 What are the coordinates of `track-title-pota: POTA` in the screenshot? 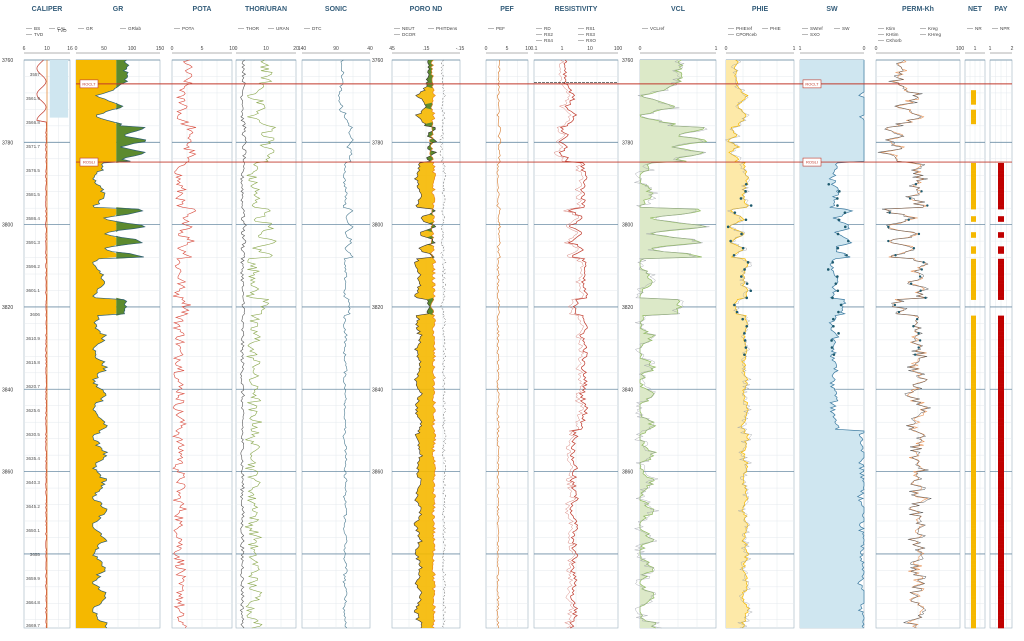 It's located at (202, 9).